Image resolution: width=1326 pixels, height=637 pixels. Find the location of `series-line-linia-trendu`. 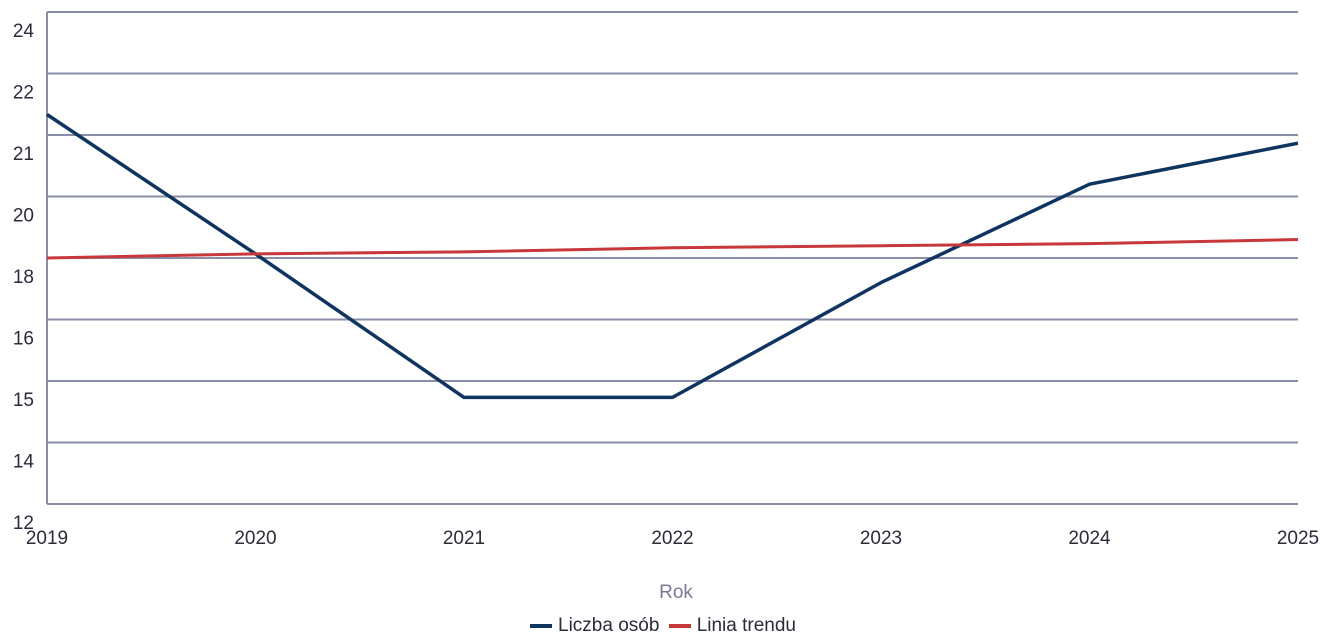

series-line-linia-trendu is located at coordinates (672, 249).